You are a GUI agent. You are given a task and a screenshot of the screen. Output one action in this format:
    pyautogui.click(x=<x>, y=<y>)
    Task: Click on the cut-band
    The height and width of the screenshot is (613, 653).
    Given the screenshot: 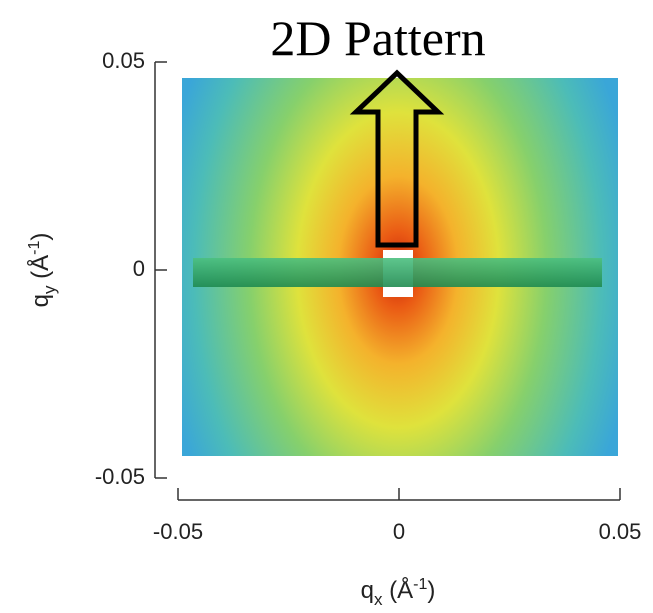 What is the action you would take?
    pyautogui.click(x=397, y=272)
    